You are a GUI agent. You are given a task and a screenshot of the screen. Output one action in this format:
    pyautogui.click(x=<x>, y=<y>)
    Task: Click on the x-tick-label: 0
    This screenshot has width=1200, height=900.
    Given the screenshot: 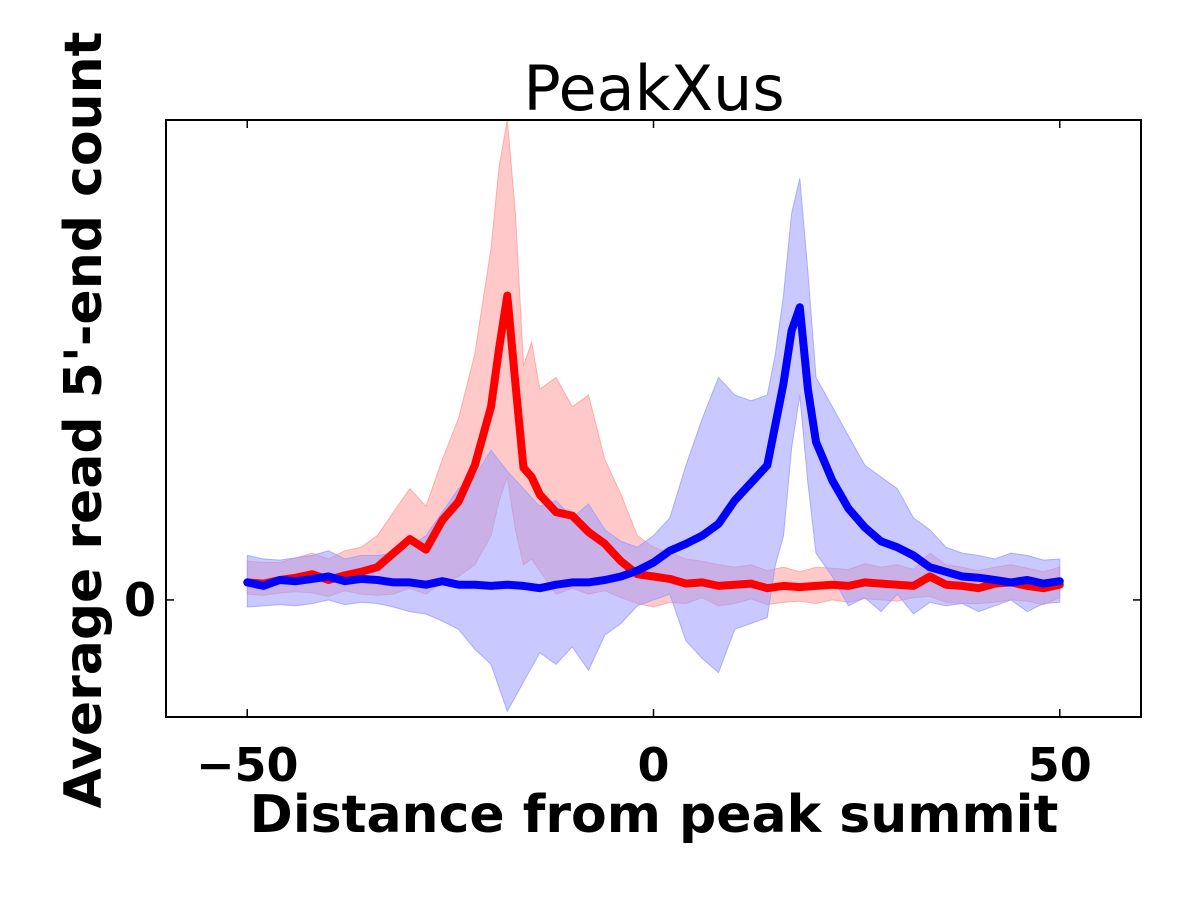 What is the action you would take?
    pyautogui.click(x=653, y=765)
    